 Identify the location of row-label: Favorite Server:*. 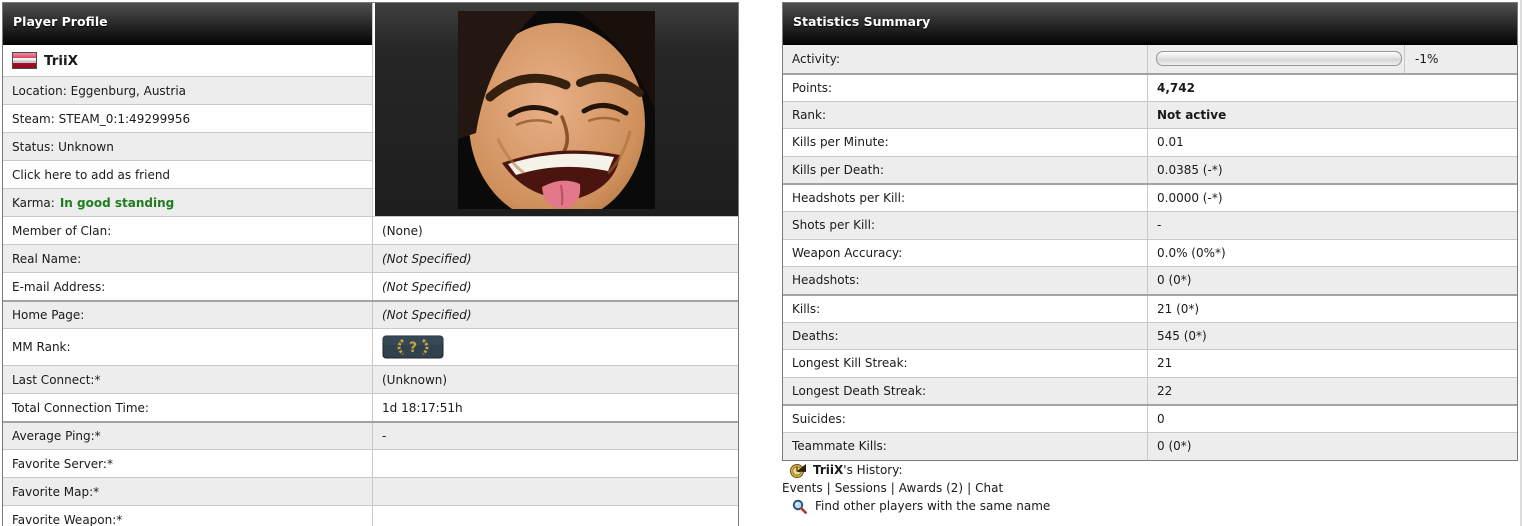
(188, 463).